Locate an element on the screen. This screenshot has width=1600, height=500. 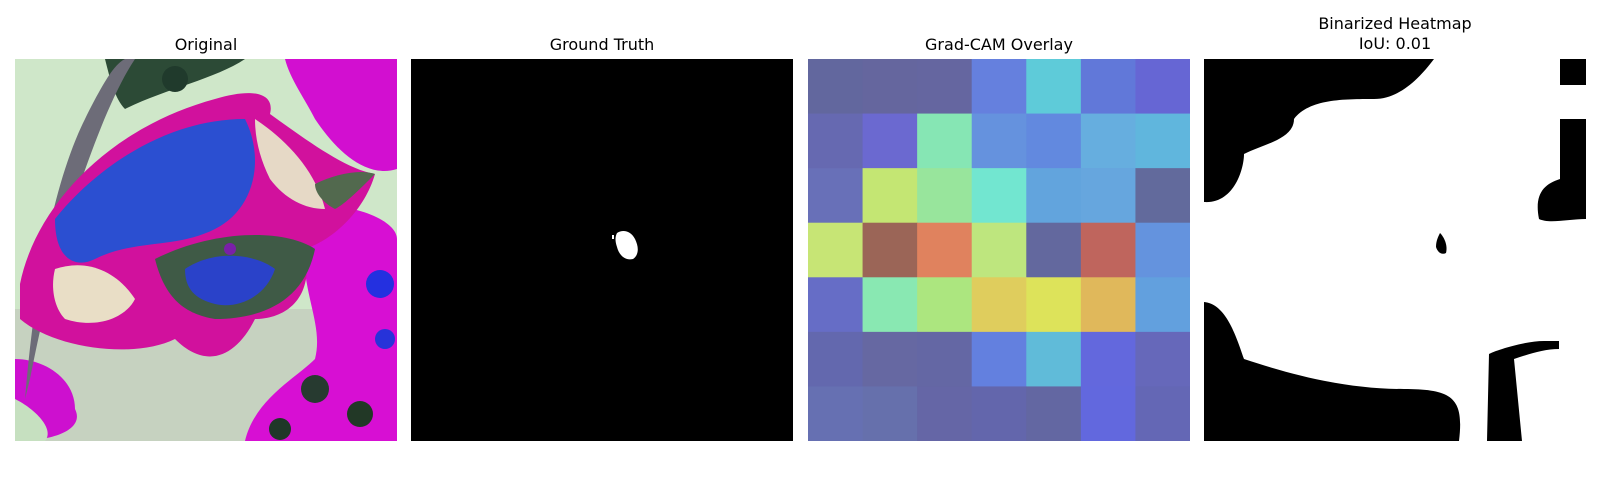
binarized-heatmap-heading: Binarized Heatmap is located at coordinates (1395, 23).